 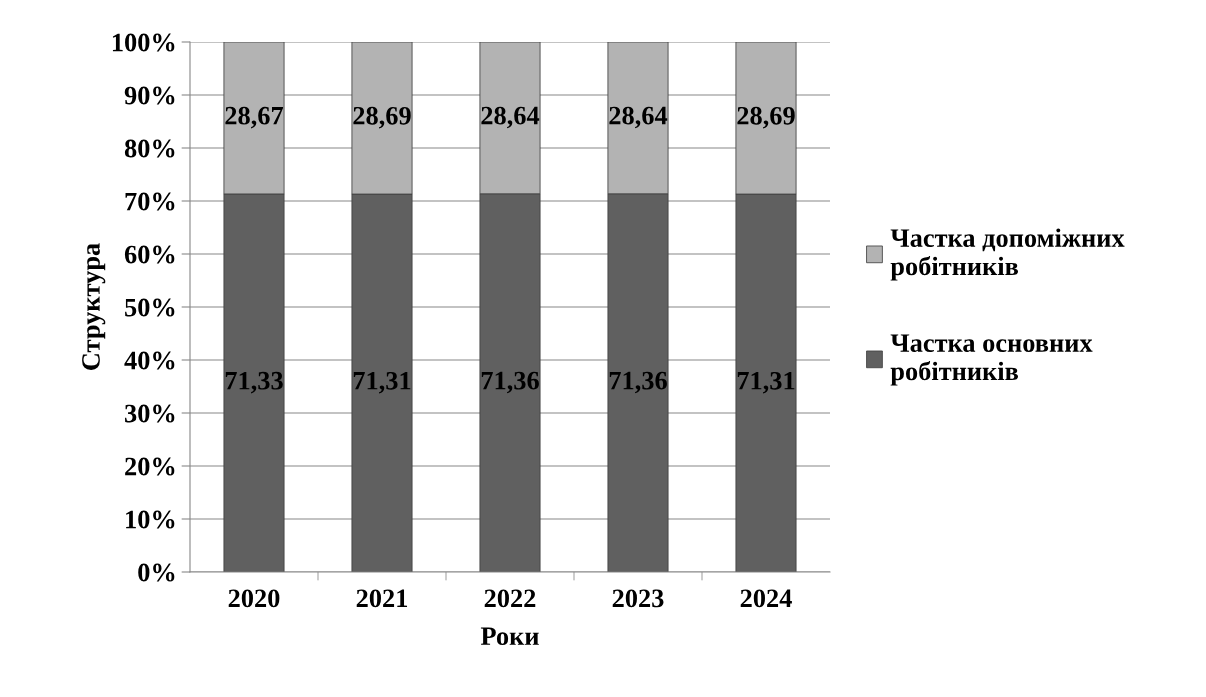 What do you see at coordinates (149, 148) in the screenshot?
I see `y-tick-label: 80%` at bounding box center [149, 148].